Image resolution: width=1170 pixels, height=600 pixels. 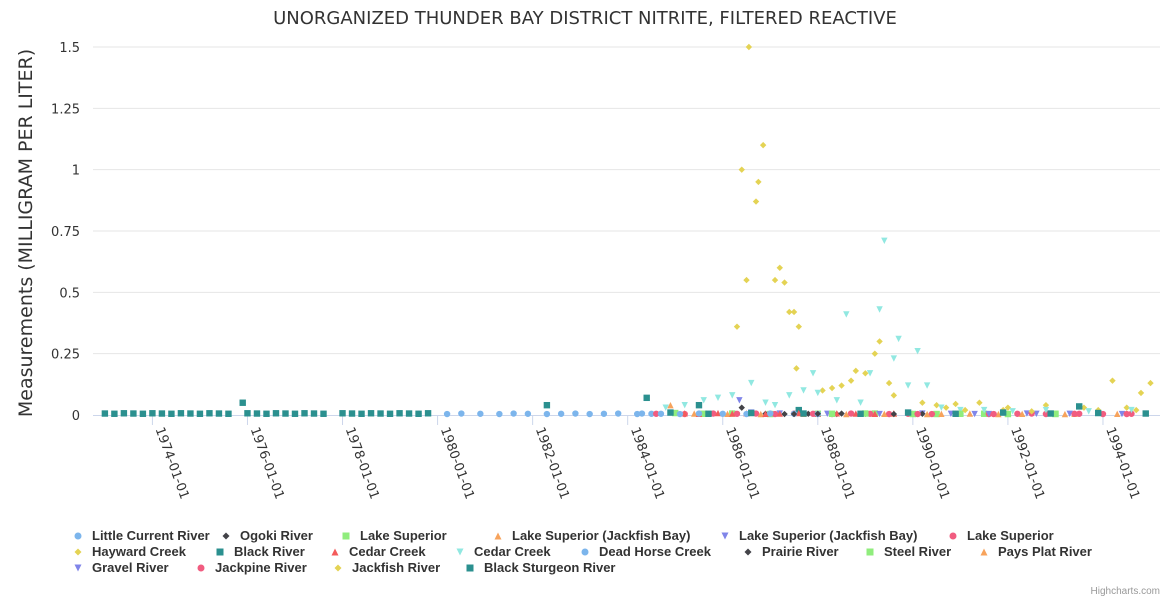 What do you see at coordinates (504, 551) in the screenshot?
I see `legend-item: Cedar Creek` at bounding box center [504, 551].